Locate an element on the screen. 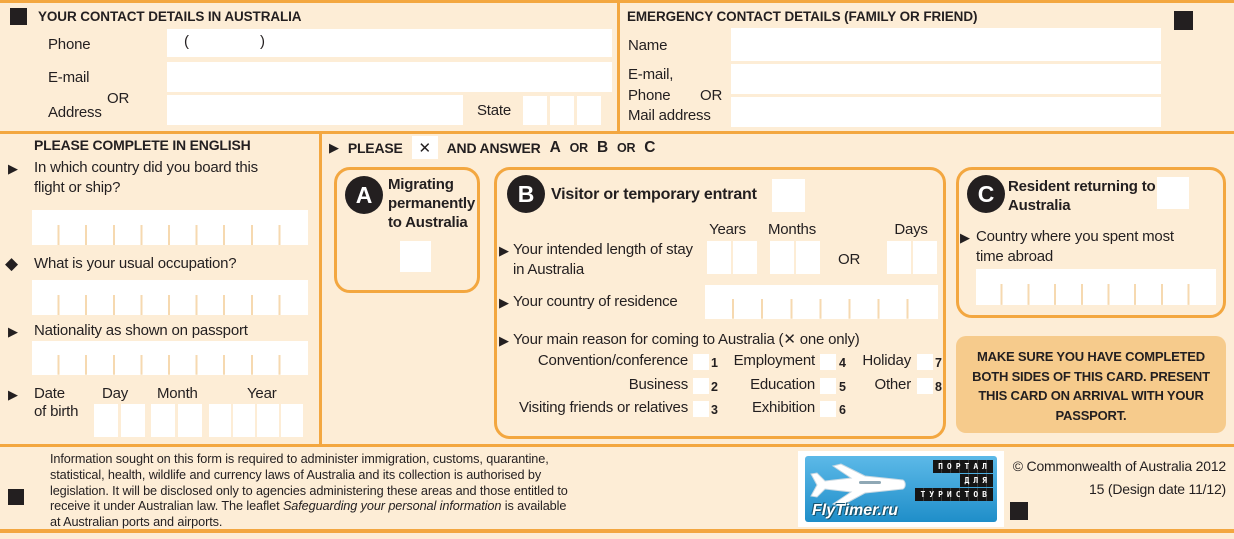 The width and height of the screenshot is (1234, 539). years-label: Years is located at coordinates (727, 229).